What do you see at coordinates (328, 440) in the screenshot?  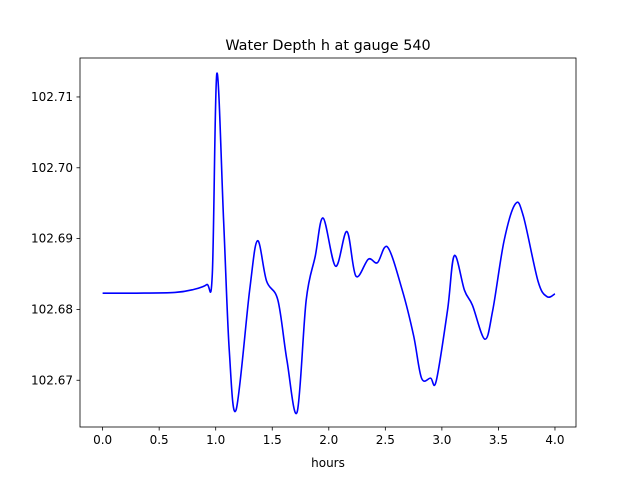 I see `x-tick-label: 2.0` at bounding box center [328, 440].